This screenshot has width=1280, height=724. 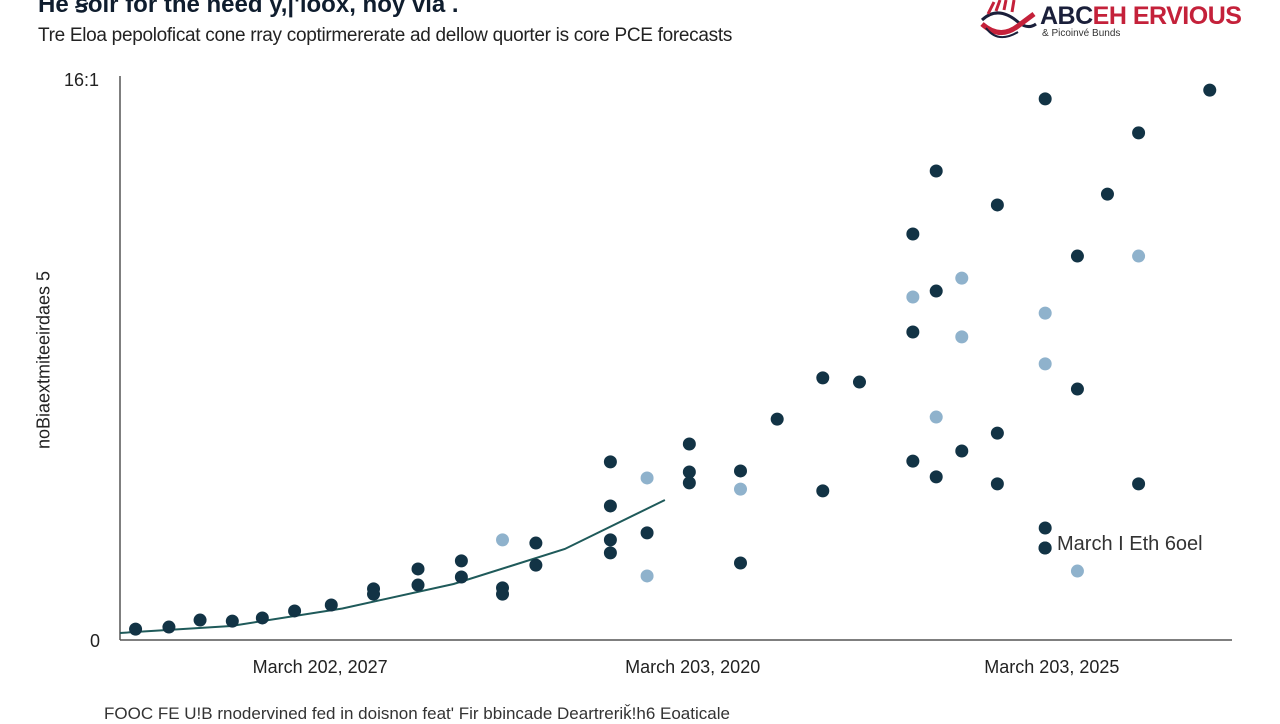 What do you see at coordinates (1052, 667) in the screenshot?
I see `x-tick-label: March 203, 2025` at bounding box center [1052, 667].